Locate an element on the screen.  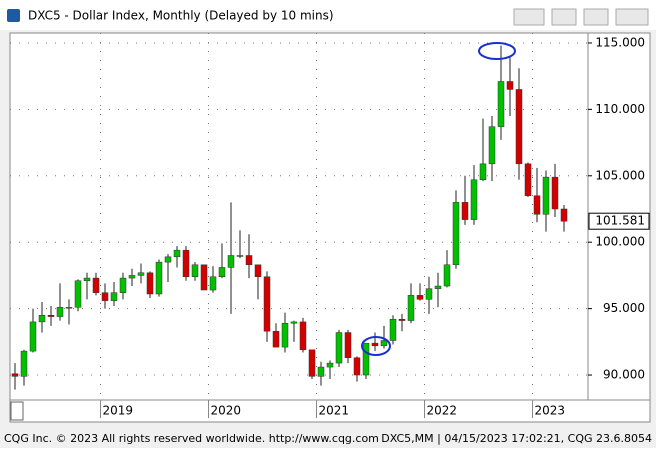
last-price-label: 101.581 is located at coordinates (620, 221).